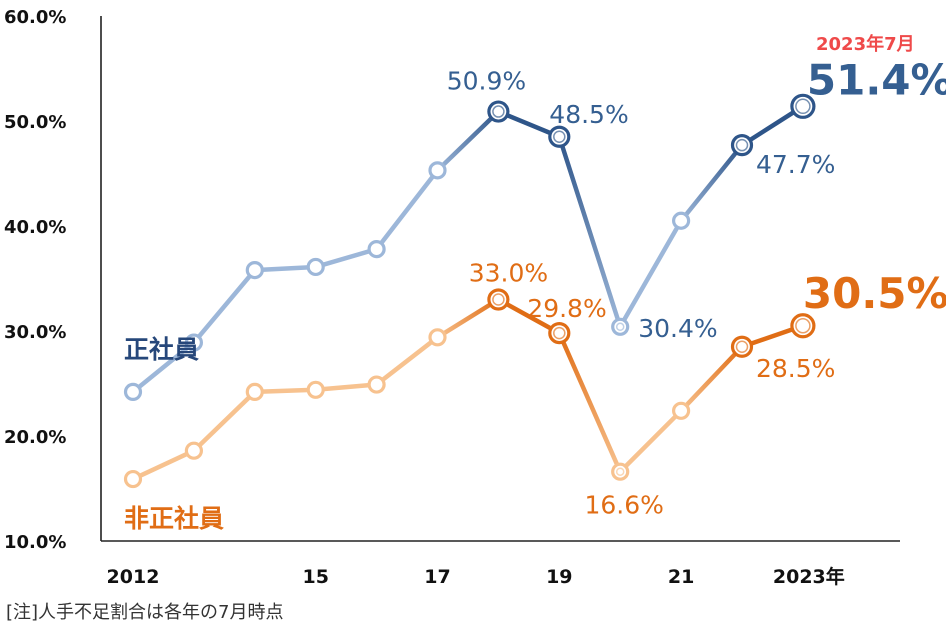 Image resolution: width=946 pixels, height=636 pixels. I want to click on x-tick-label: 21, so click(681, 577).